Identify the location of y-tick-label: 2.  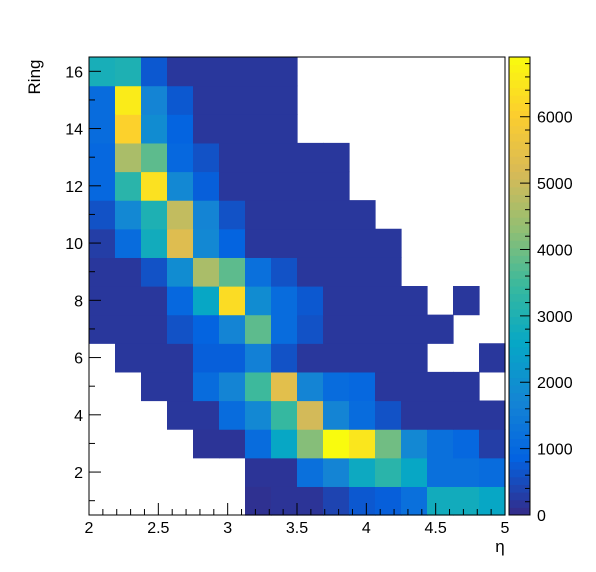
(78, 473).